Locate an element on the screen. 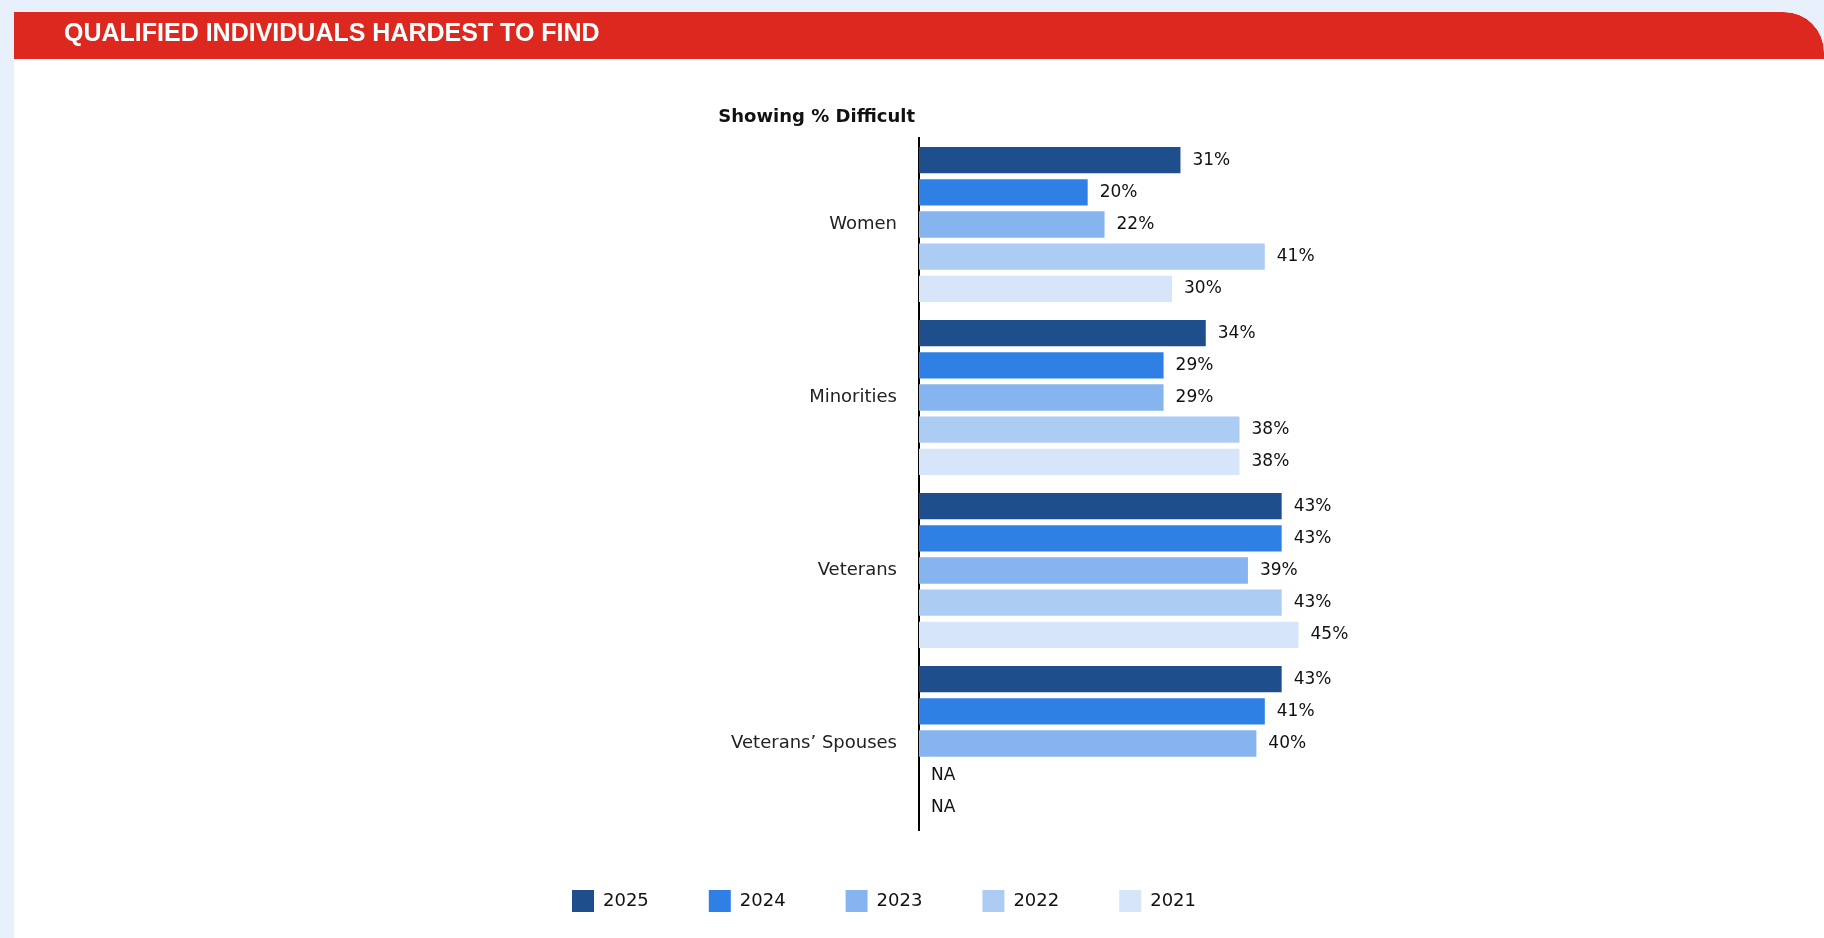 The width and height of the screenshot is (1824, 938). legend-label: 2024 is located at coordinates (762, 899).